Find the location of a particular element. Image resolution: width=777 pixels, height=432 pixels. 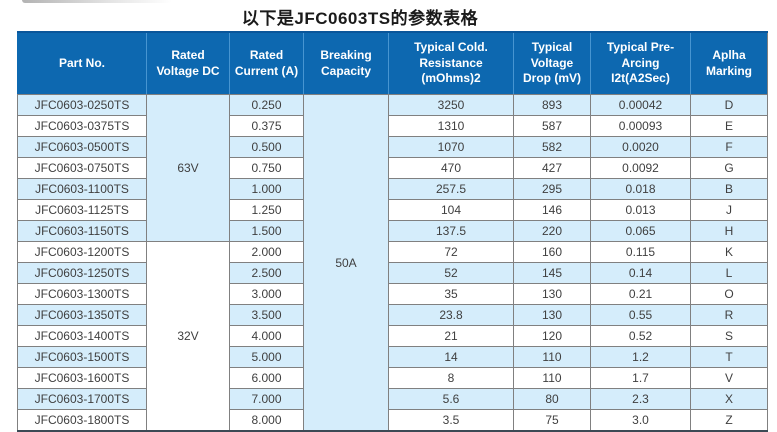

cell-voltage-drop: 145 is located at coordinates (552, 273).